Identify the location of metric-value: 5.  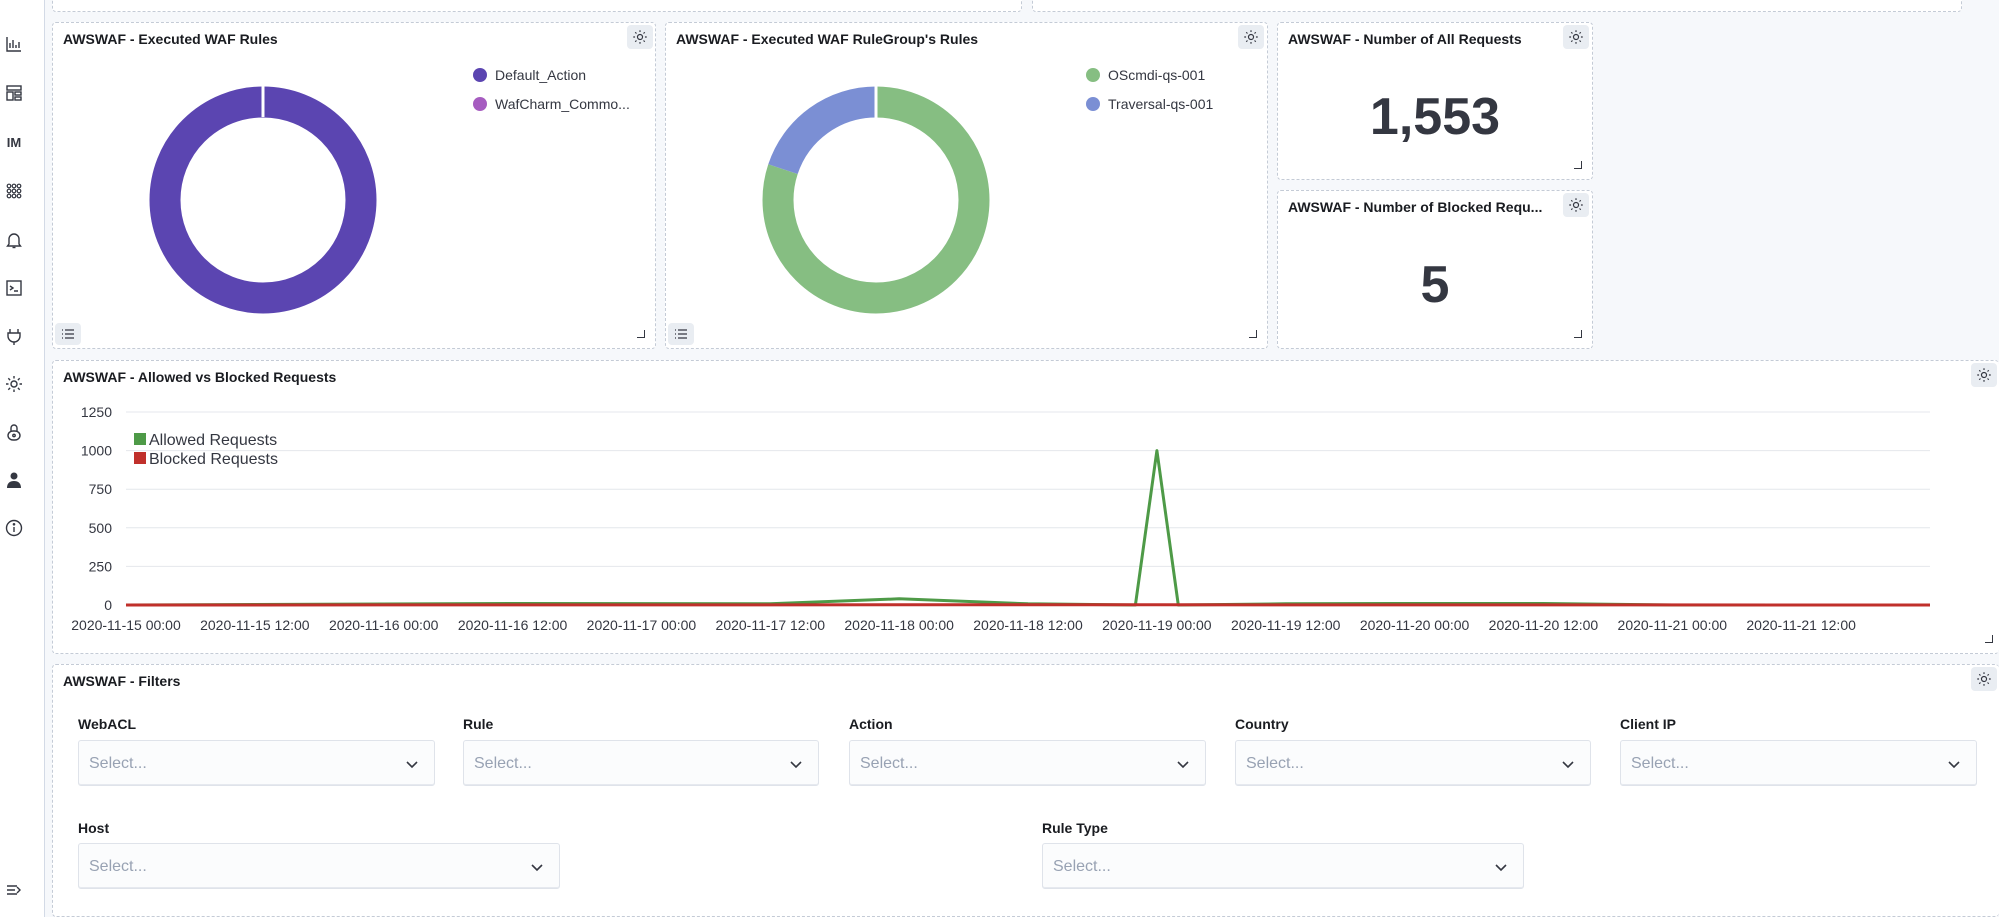
(1435, 285).